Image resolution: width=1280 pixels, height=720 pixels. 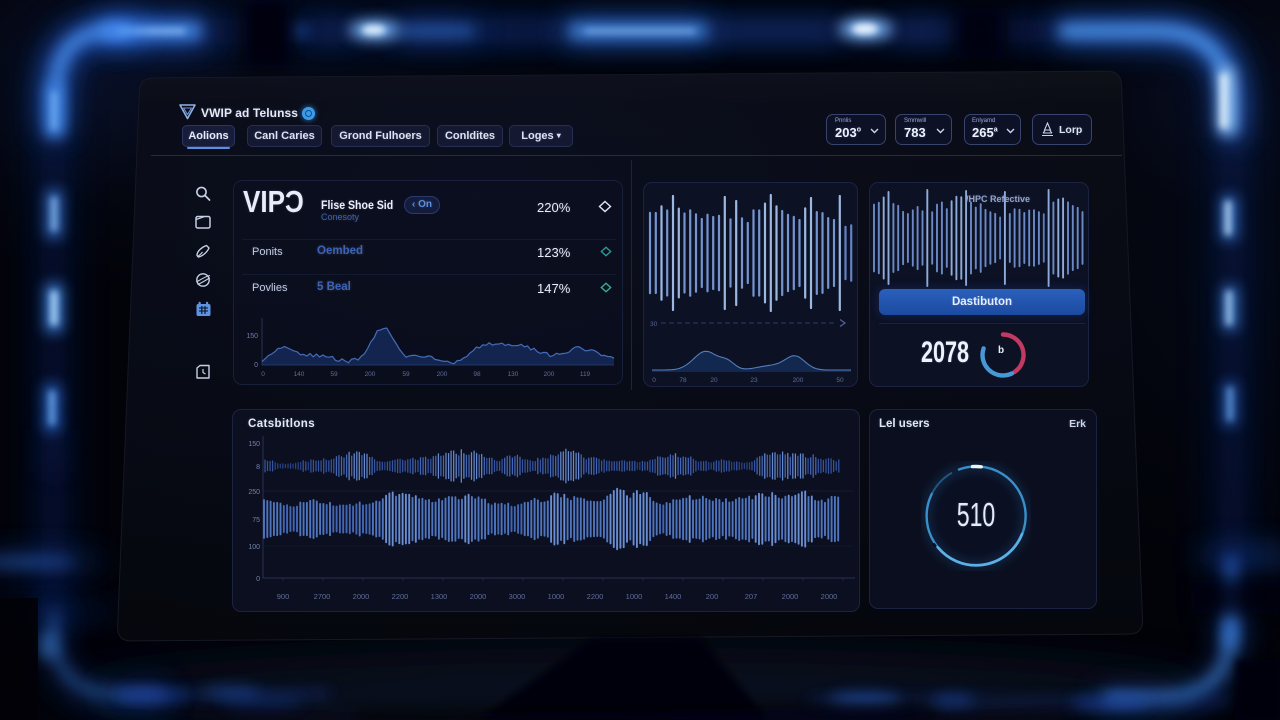 I want to click on svg-text: 900, so click(x=283, y=596).